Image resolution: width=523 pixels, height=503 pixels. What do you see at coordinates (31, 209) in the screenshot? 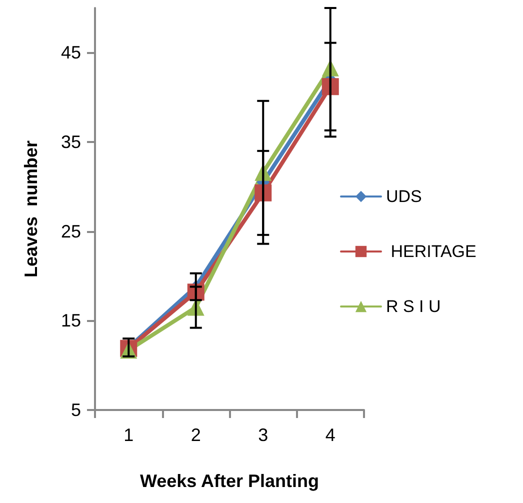
I see `y-axis-title: Leaves number` at bounding box center [31, 209].